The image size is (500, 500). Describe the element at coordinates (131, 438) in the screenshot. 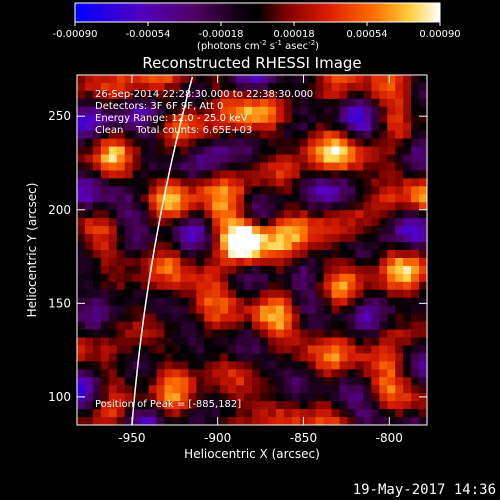

I see `x-tick-label: -950` at that location.